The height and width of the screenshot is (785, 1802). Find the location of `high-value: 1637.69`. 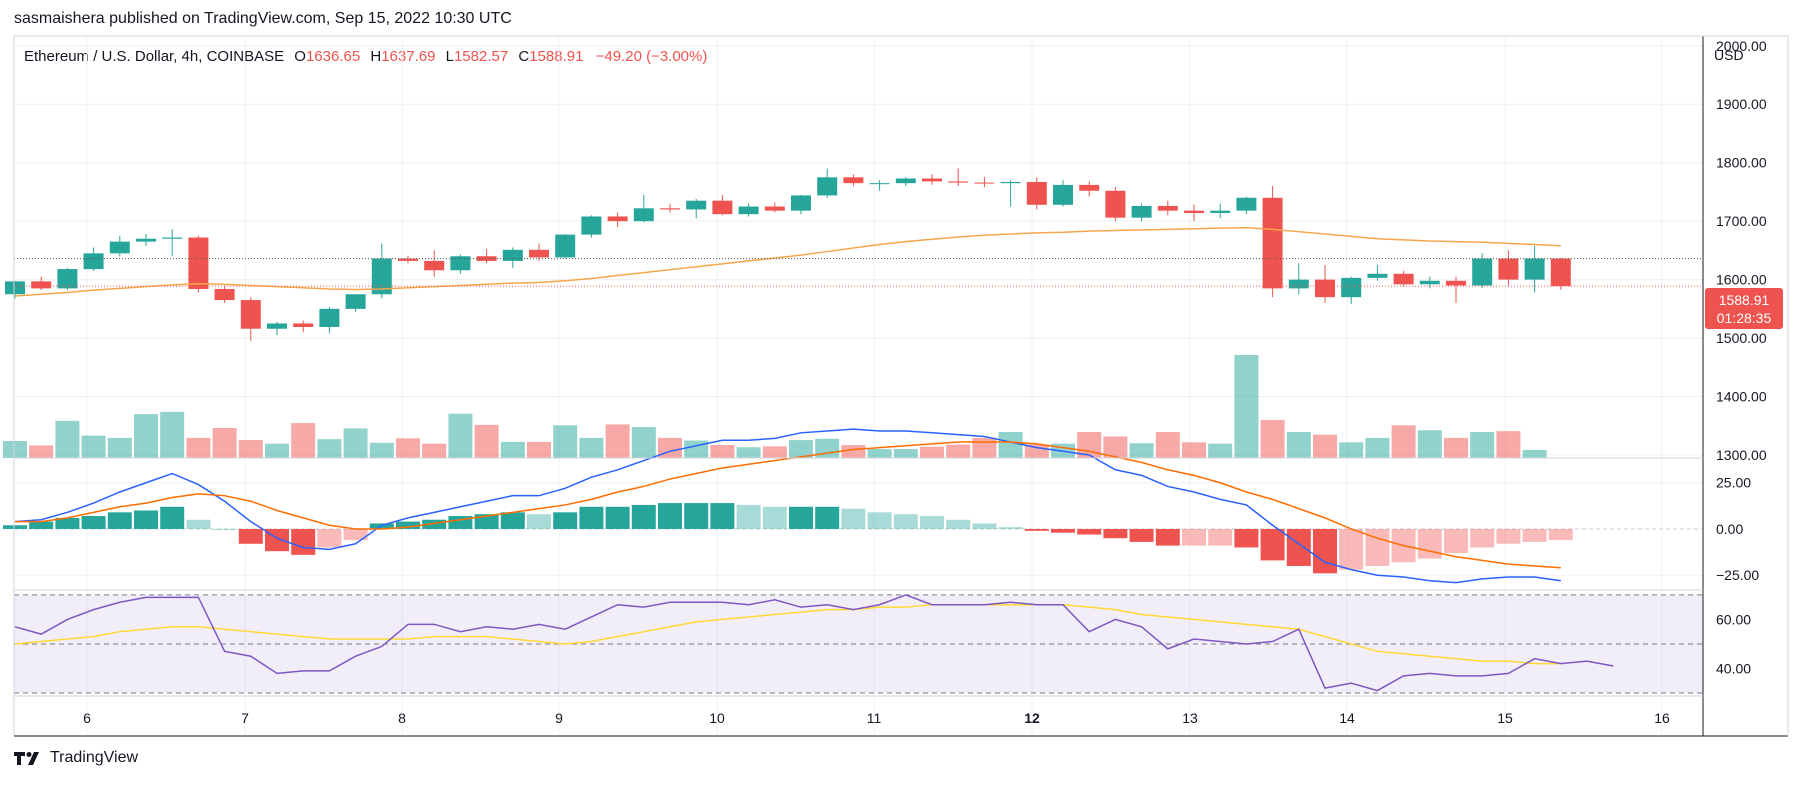

high-value: 1637.69 is located at coordinates (408, 56).